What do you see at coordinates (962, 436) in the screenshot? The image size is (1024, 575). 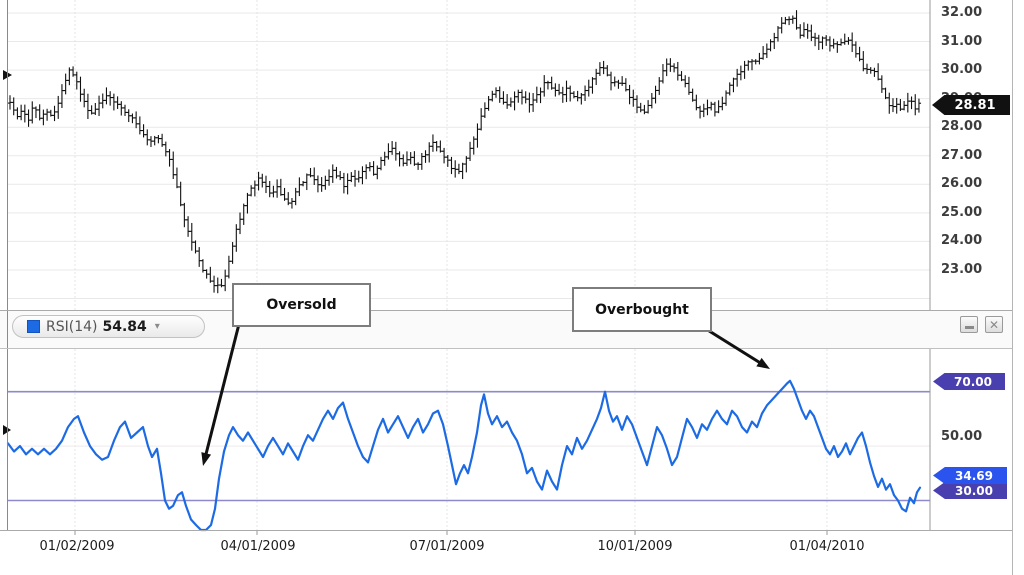 I see `rsi-mid-level-label: 50.00` at bounding box center [962, 436].